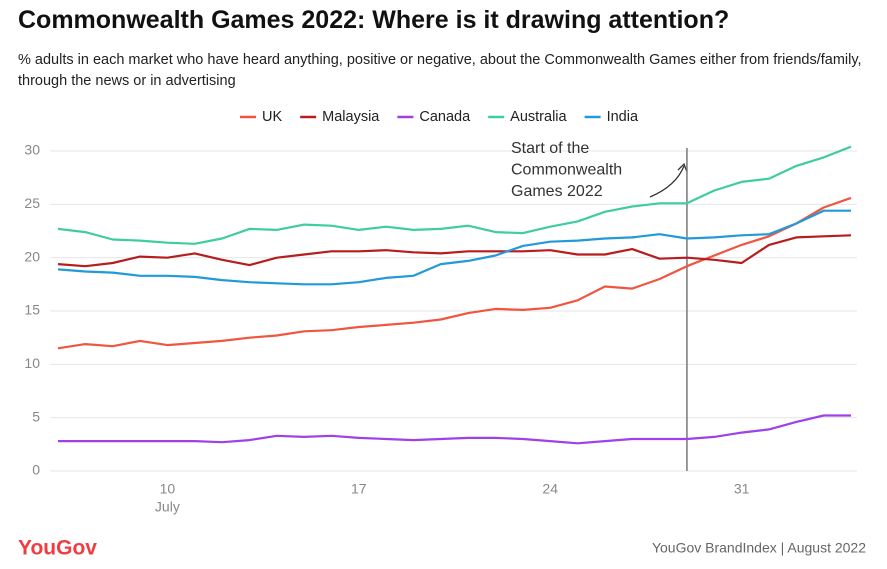  I want to click on annotation-text: Games 2022, so click(557, 191).